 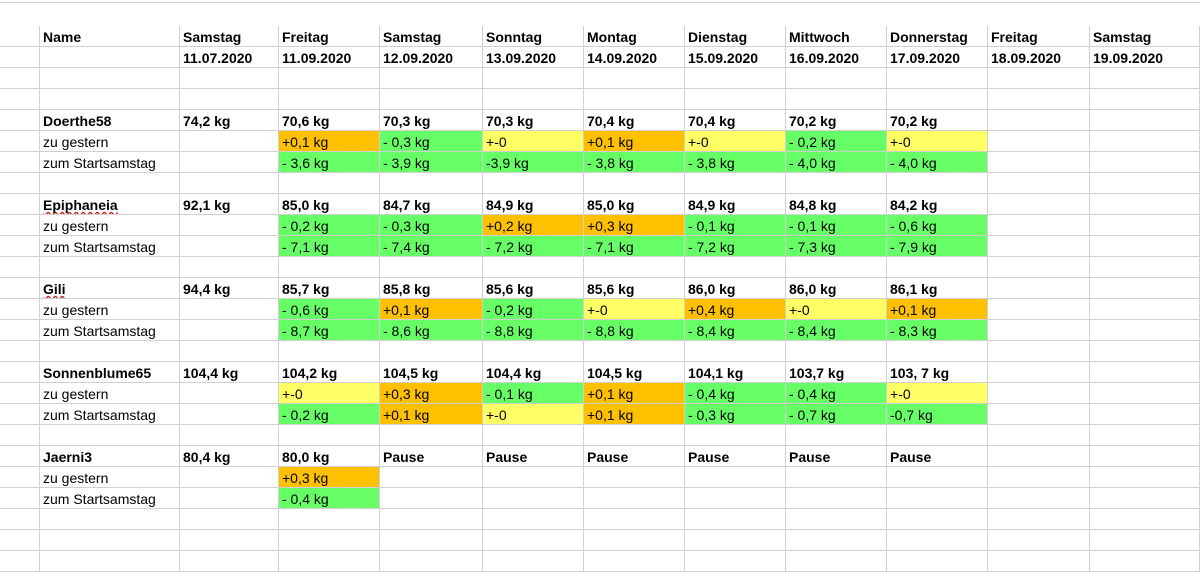 I want to click on participant-name: Epiphaneia, so click(x=110, y=204).